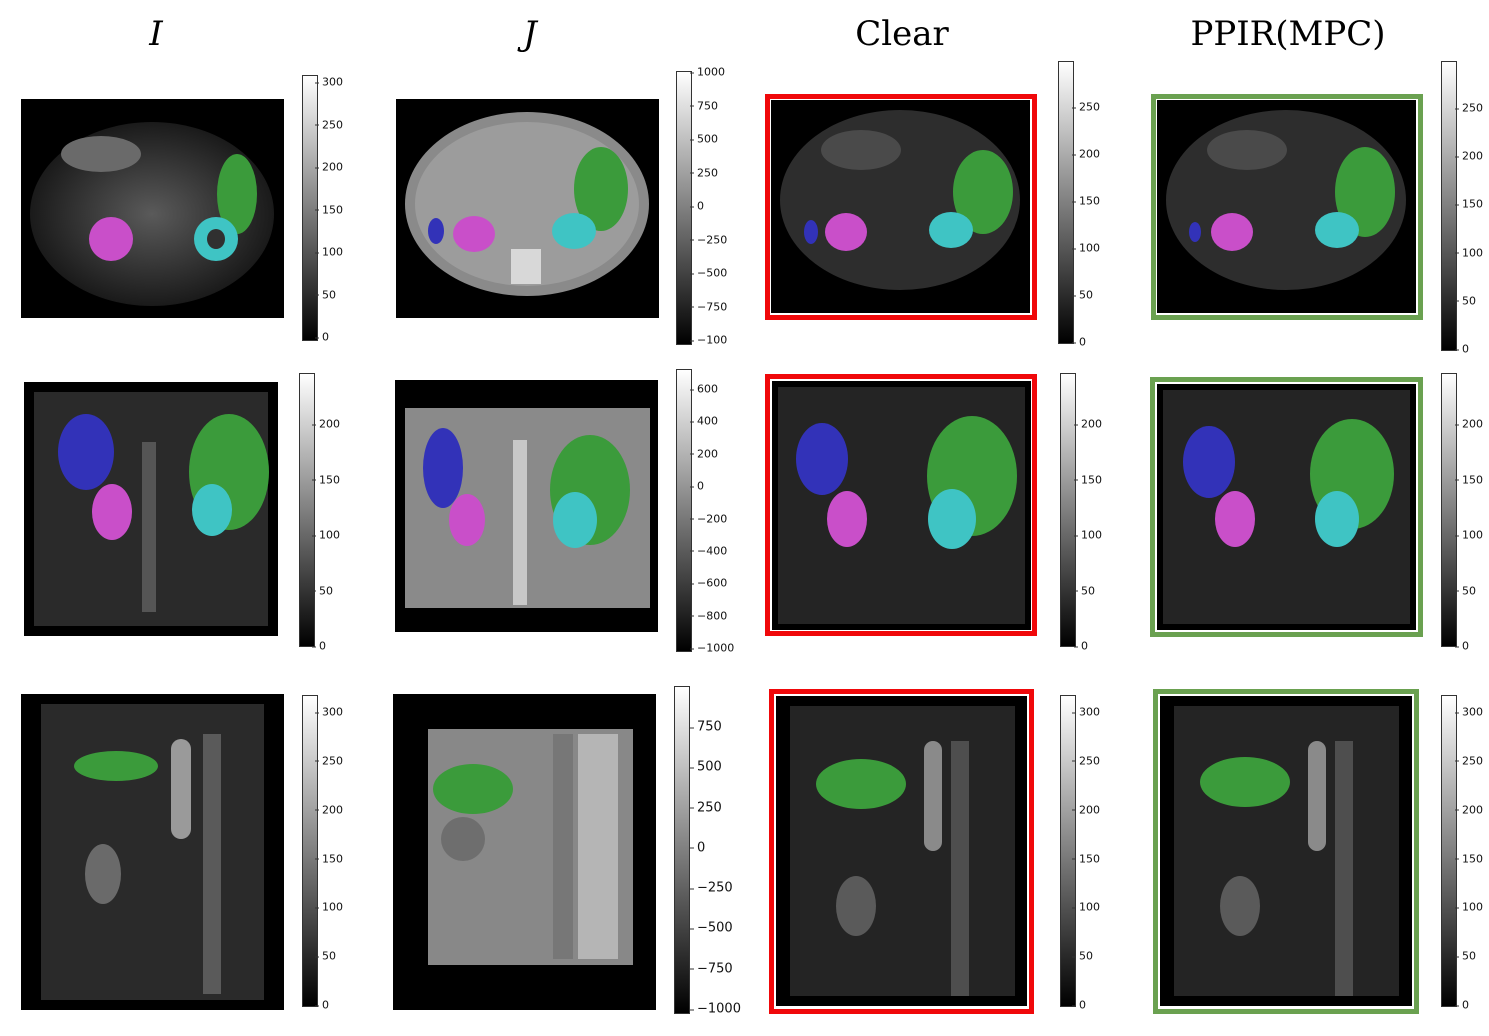 Image resolution: width=1489 pixels, height=1036 pixels. What do you see at coordinates (712, 648) in the screenshot?
I see `colorbar-tick-r1c1: −1000` at bounding box center [712, 648].